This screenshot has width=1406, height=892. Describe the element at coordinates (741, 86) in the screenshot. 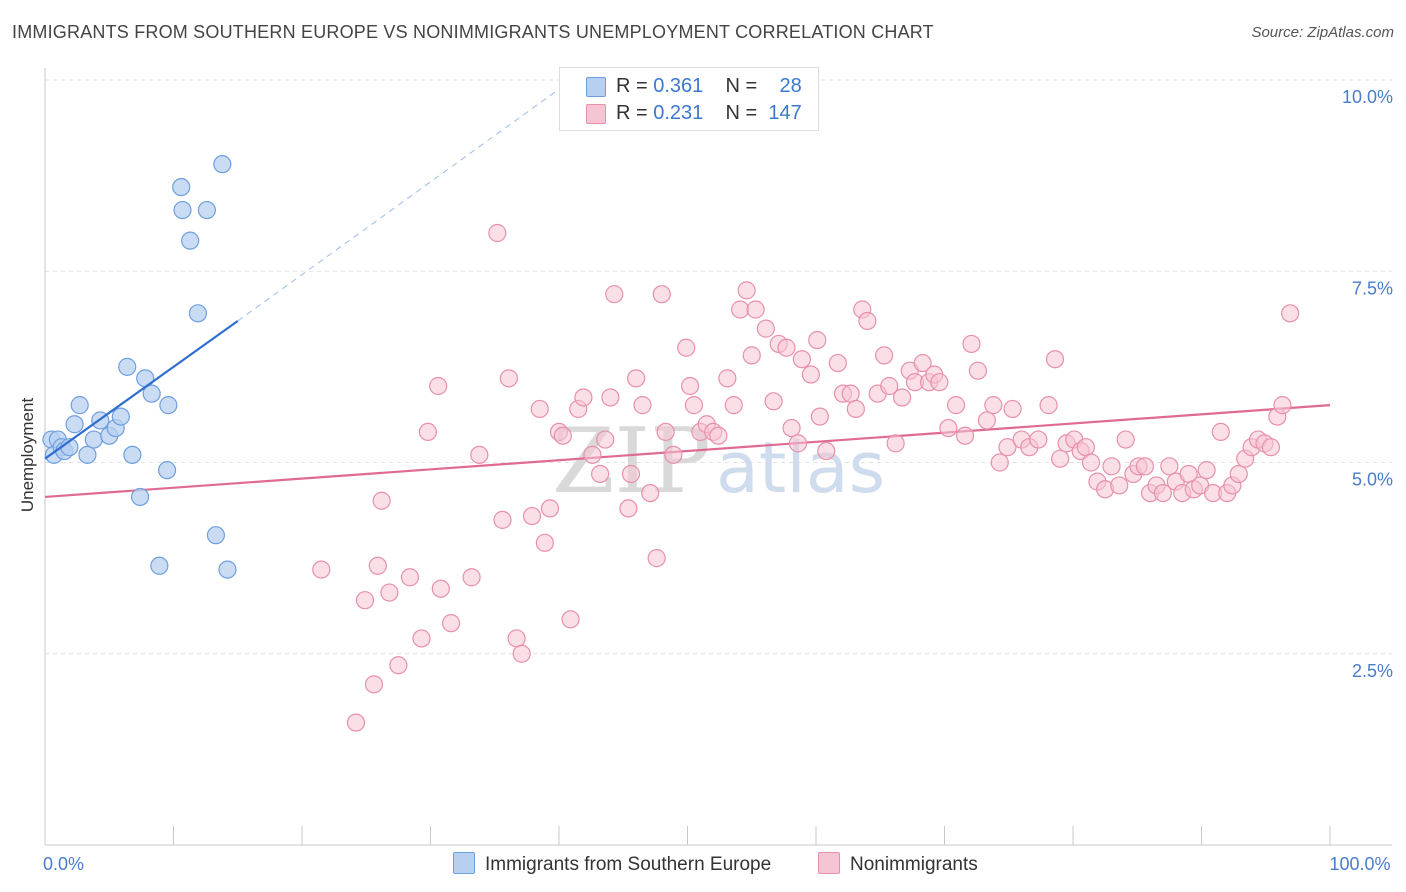

I see `legend-n-label: N =` at that location.